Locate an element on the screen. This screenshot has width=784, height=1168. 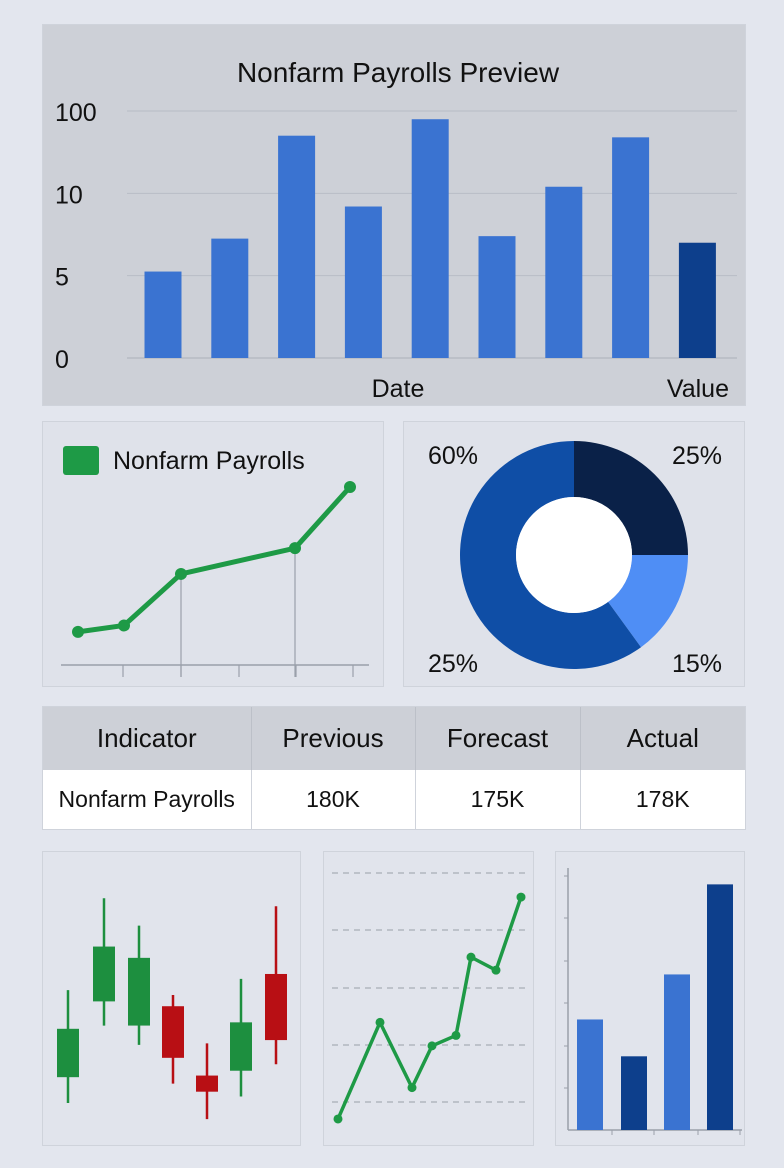
line-chart: Nonfarm Payrolls is located at coordinates (215, 561).